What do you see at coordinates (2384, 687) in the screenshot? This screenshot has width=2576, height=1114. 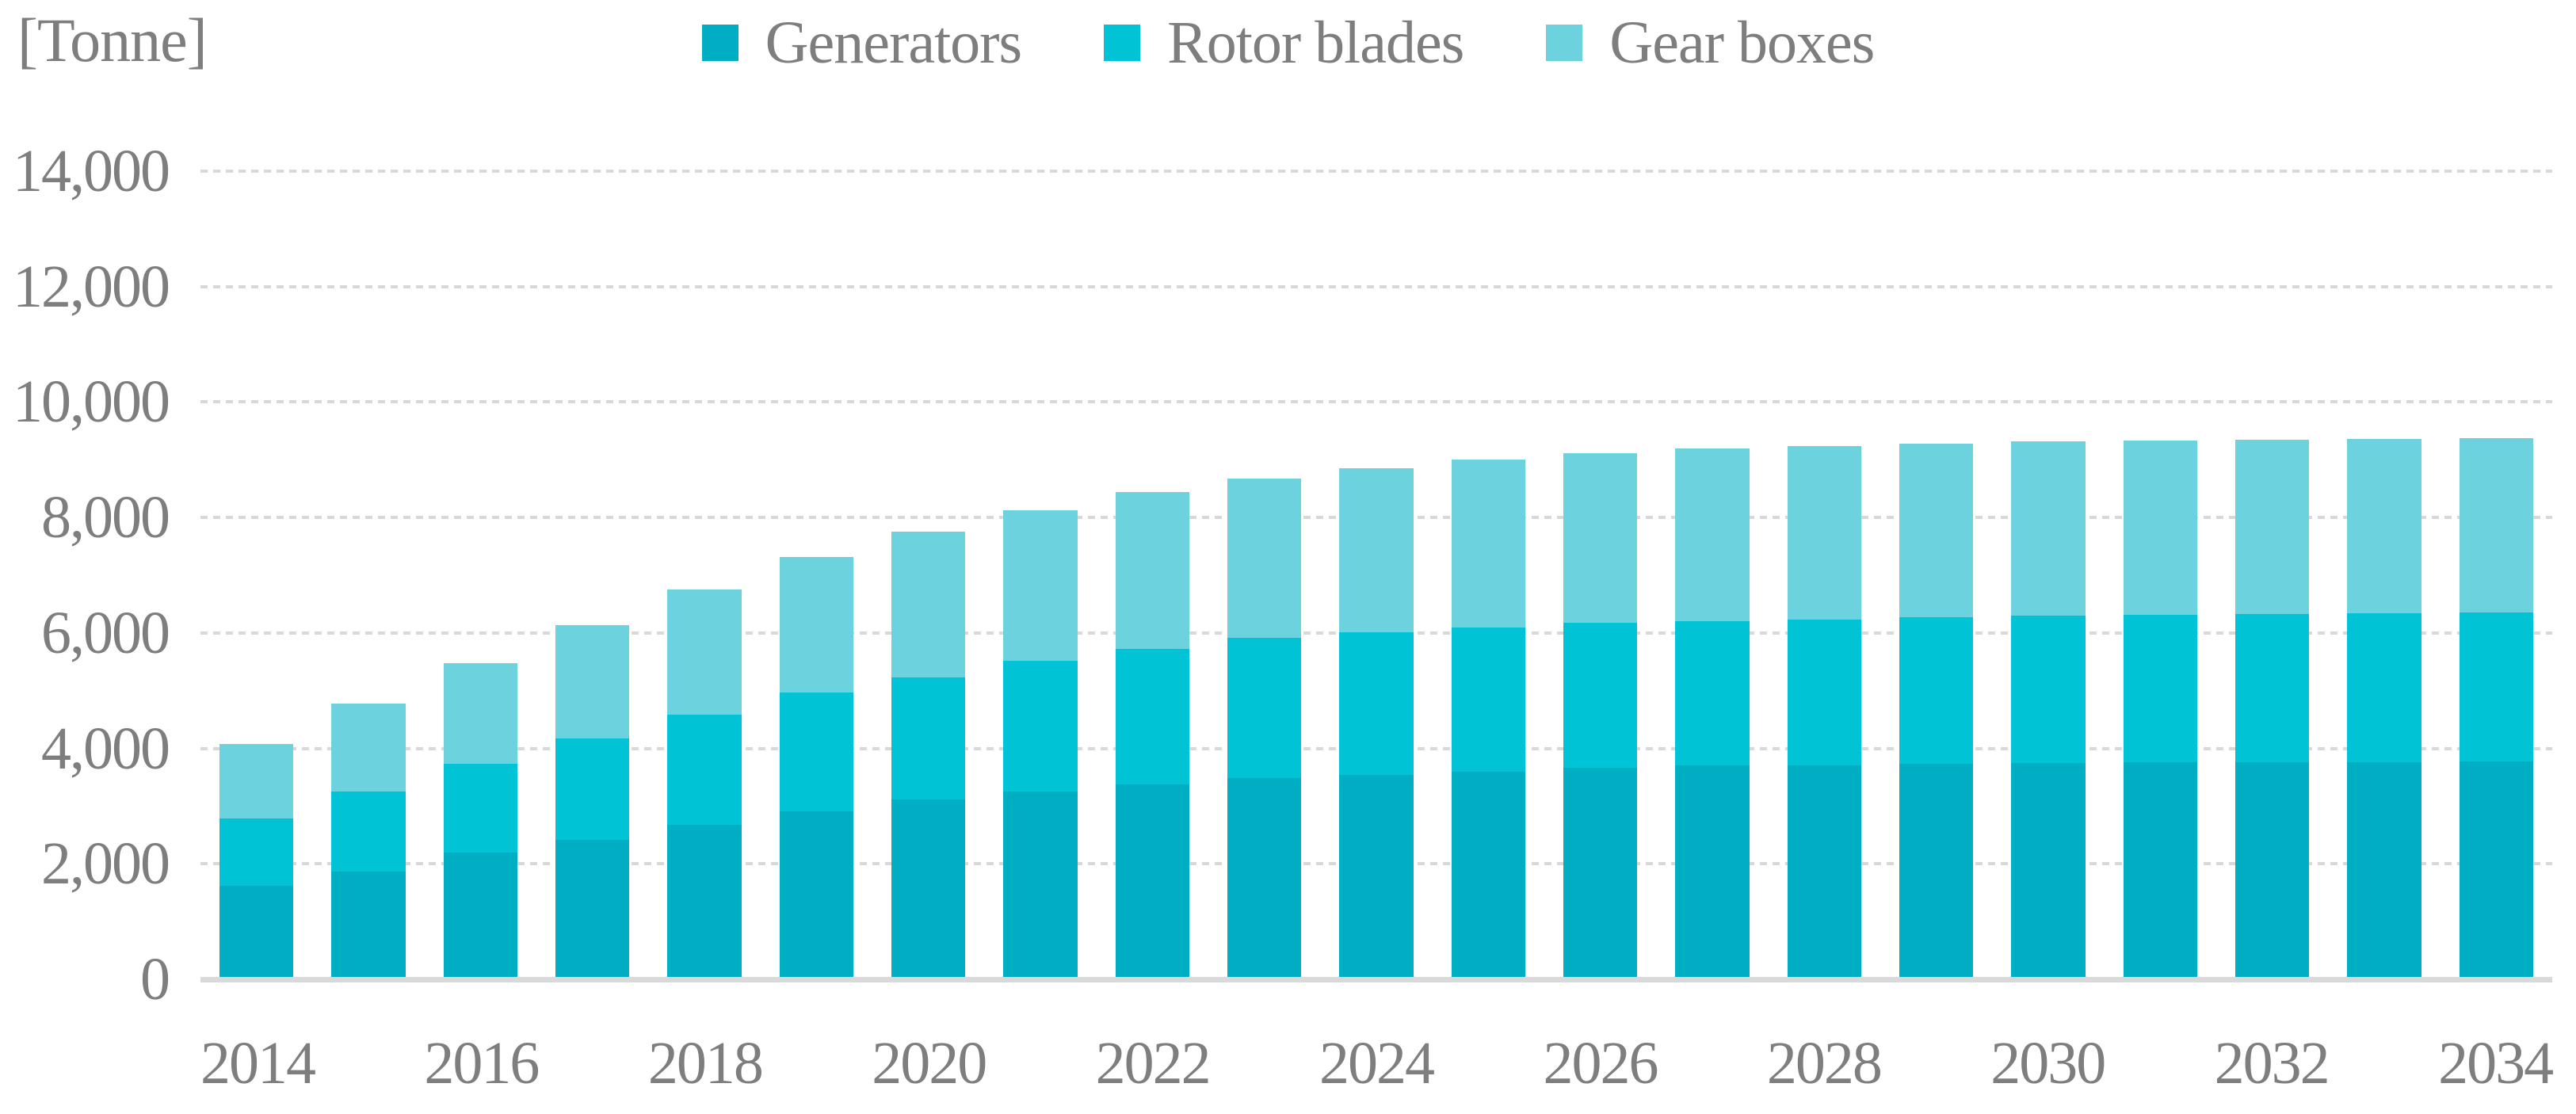 I see `bar-segment-rotor-blades-2033` at bounding box center [2384, 687].